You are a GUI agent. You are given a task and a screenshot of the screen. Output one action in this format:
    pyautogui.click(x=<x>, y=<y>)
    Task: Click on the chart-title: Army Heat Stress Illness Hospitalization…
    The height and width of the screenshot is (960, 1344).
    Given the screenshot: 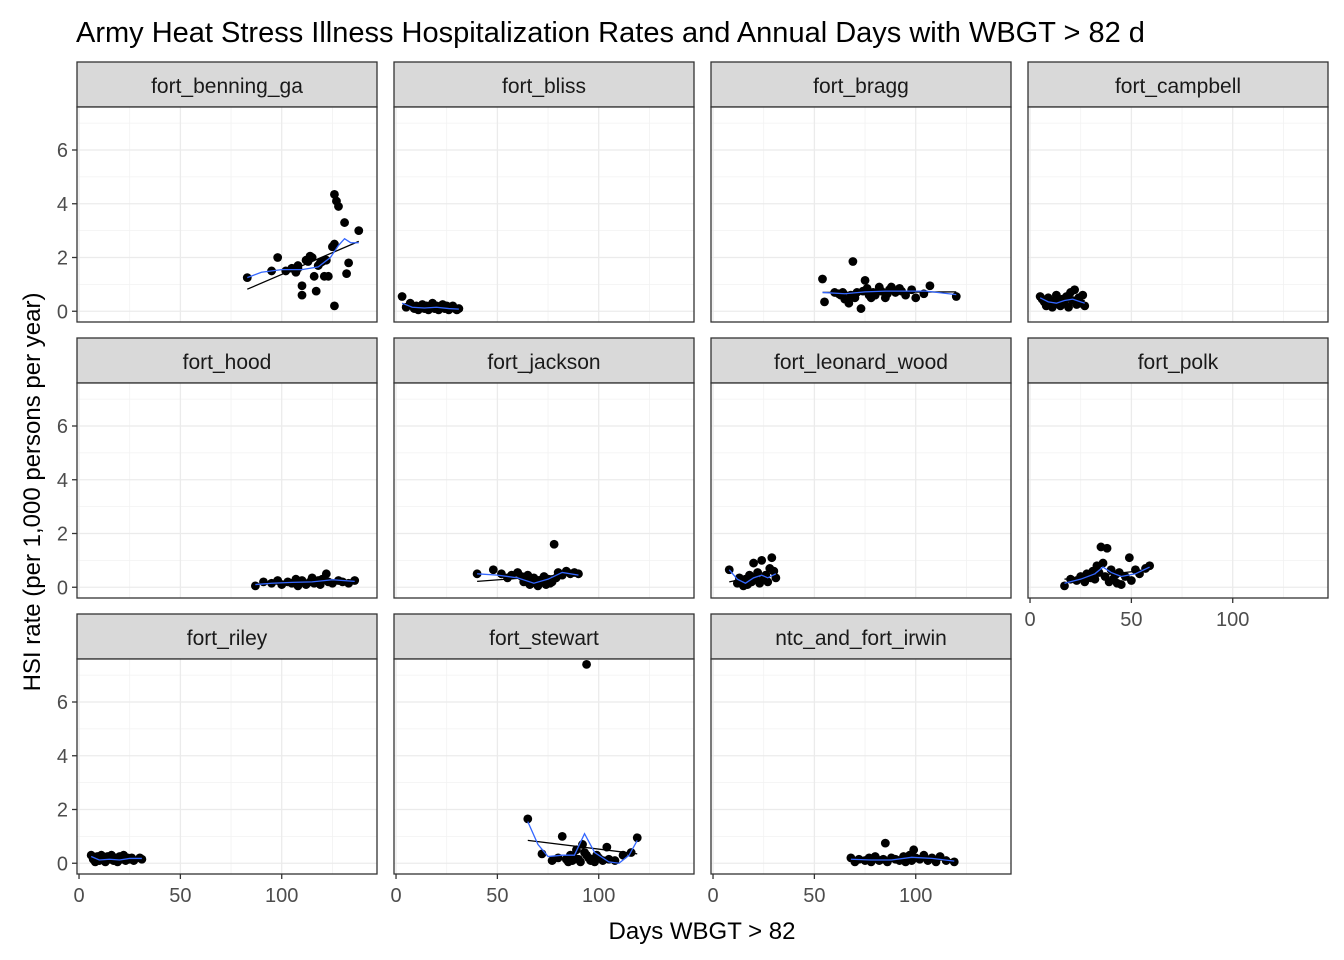 What is the action you would take?
    pyautogui.click(x=610, y=33)
    